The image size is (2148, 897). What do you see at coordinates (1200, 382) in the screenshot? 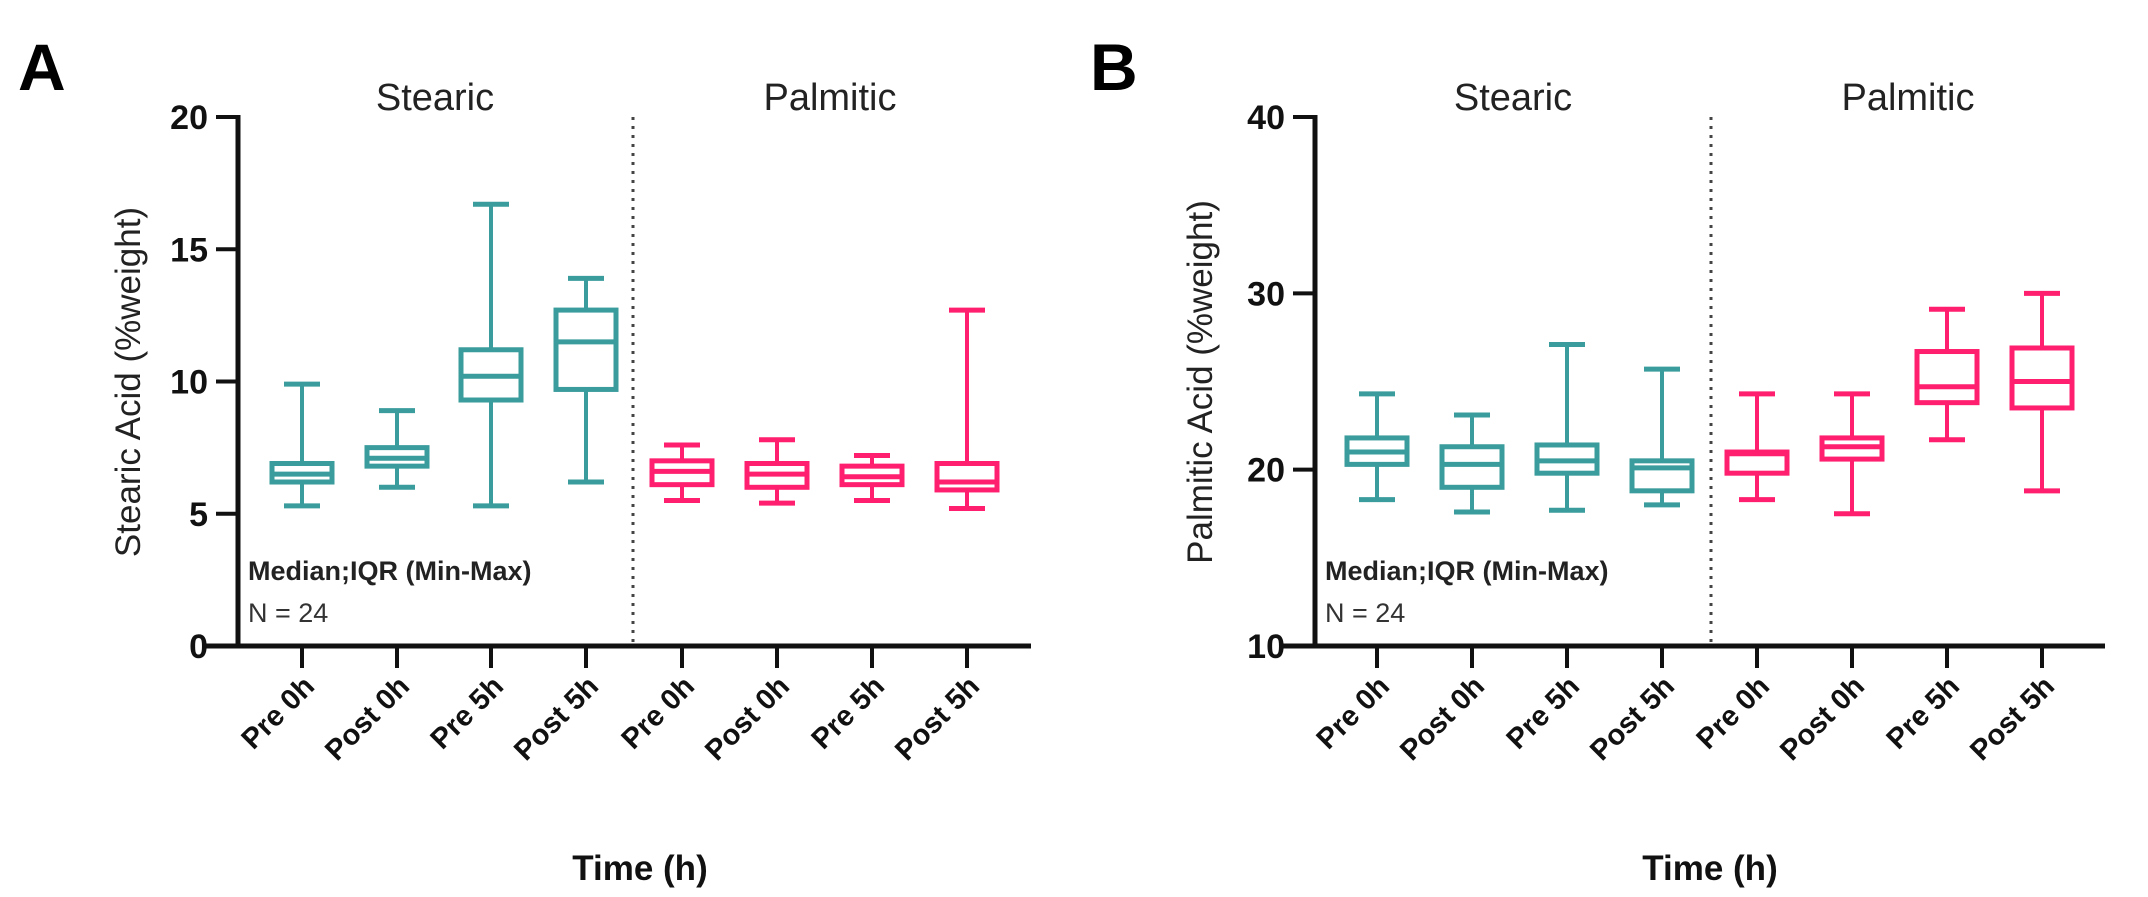
I see `y-axis-label: Palmitic Acid (%weight)` at bounding box center [1200, 382].